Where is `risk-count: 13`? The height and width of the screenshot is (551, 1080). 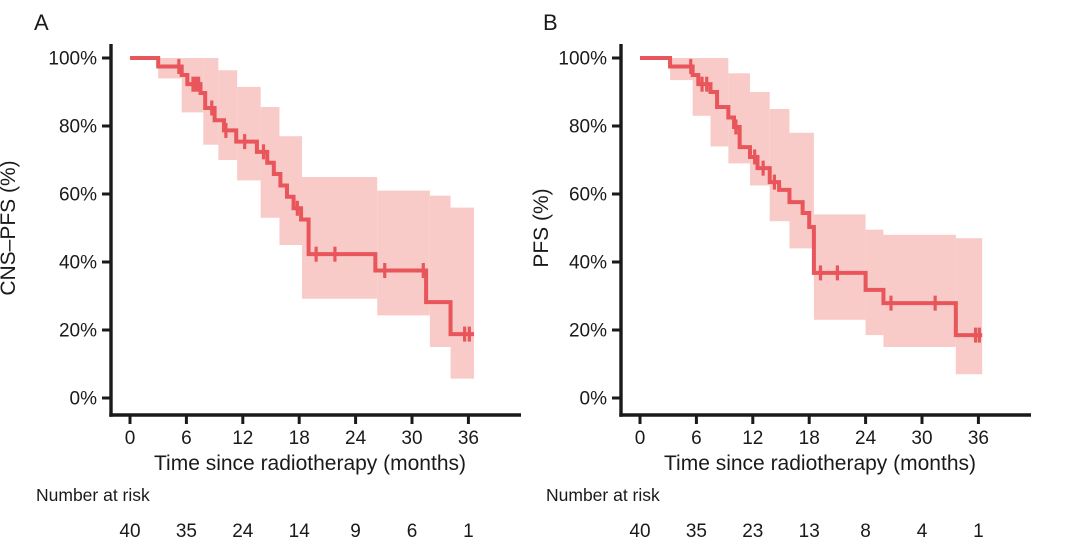 risk-count: 13 is located at coordinates (809, 531).